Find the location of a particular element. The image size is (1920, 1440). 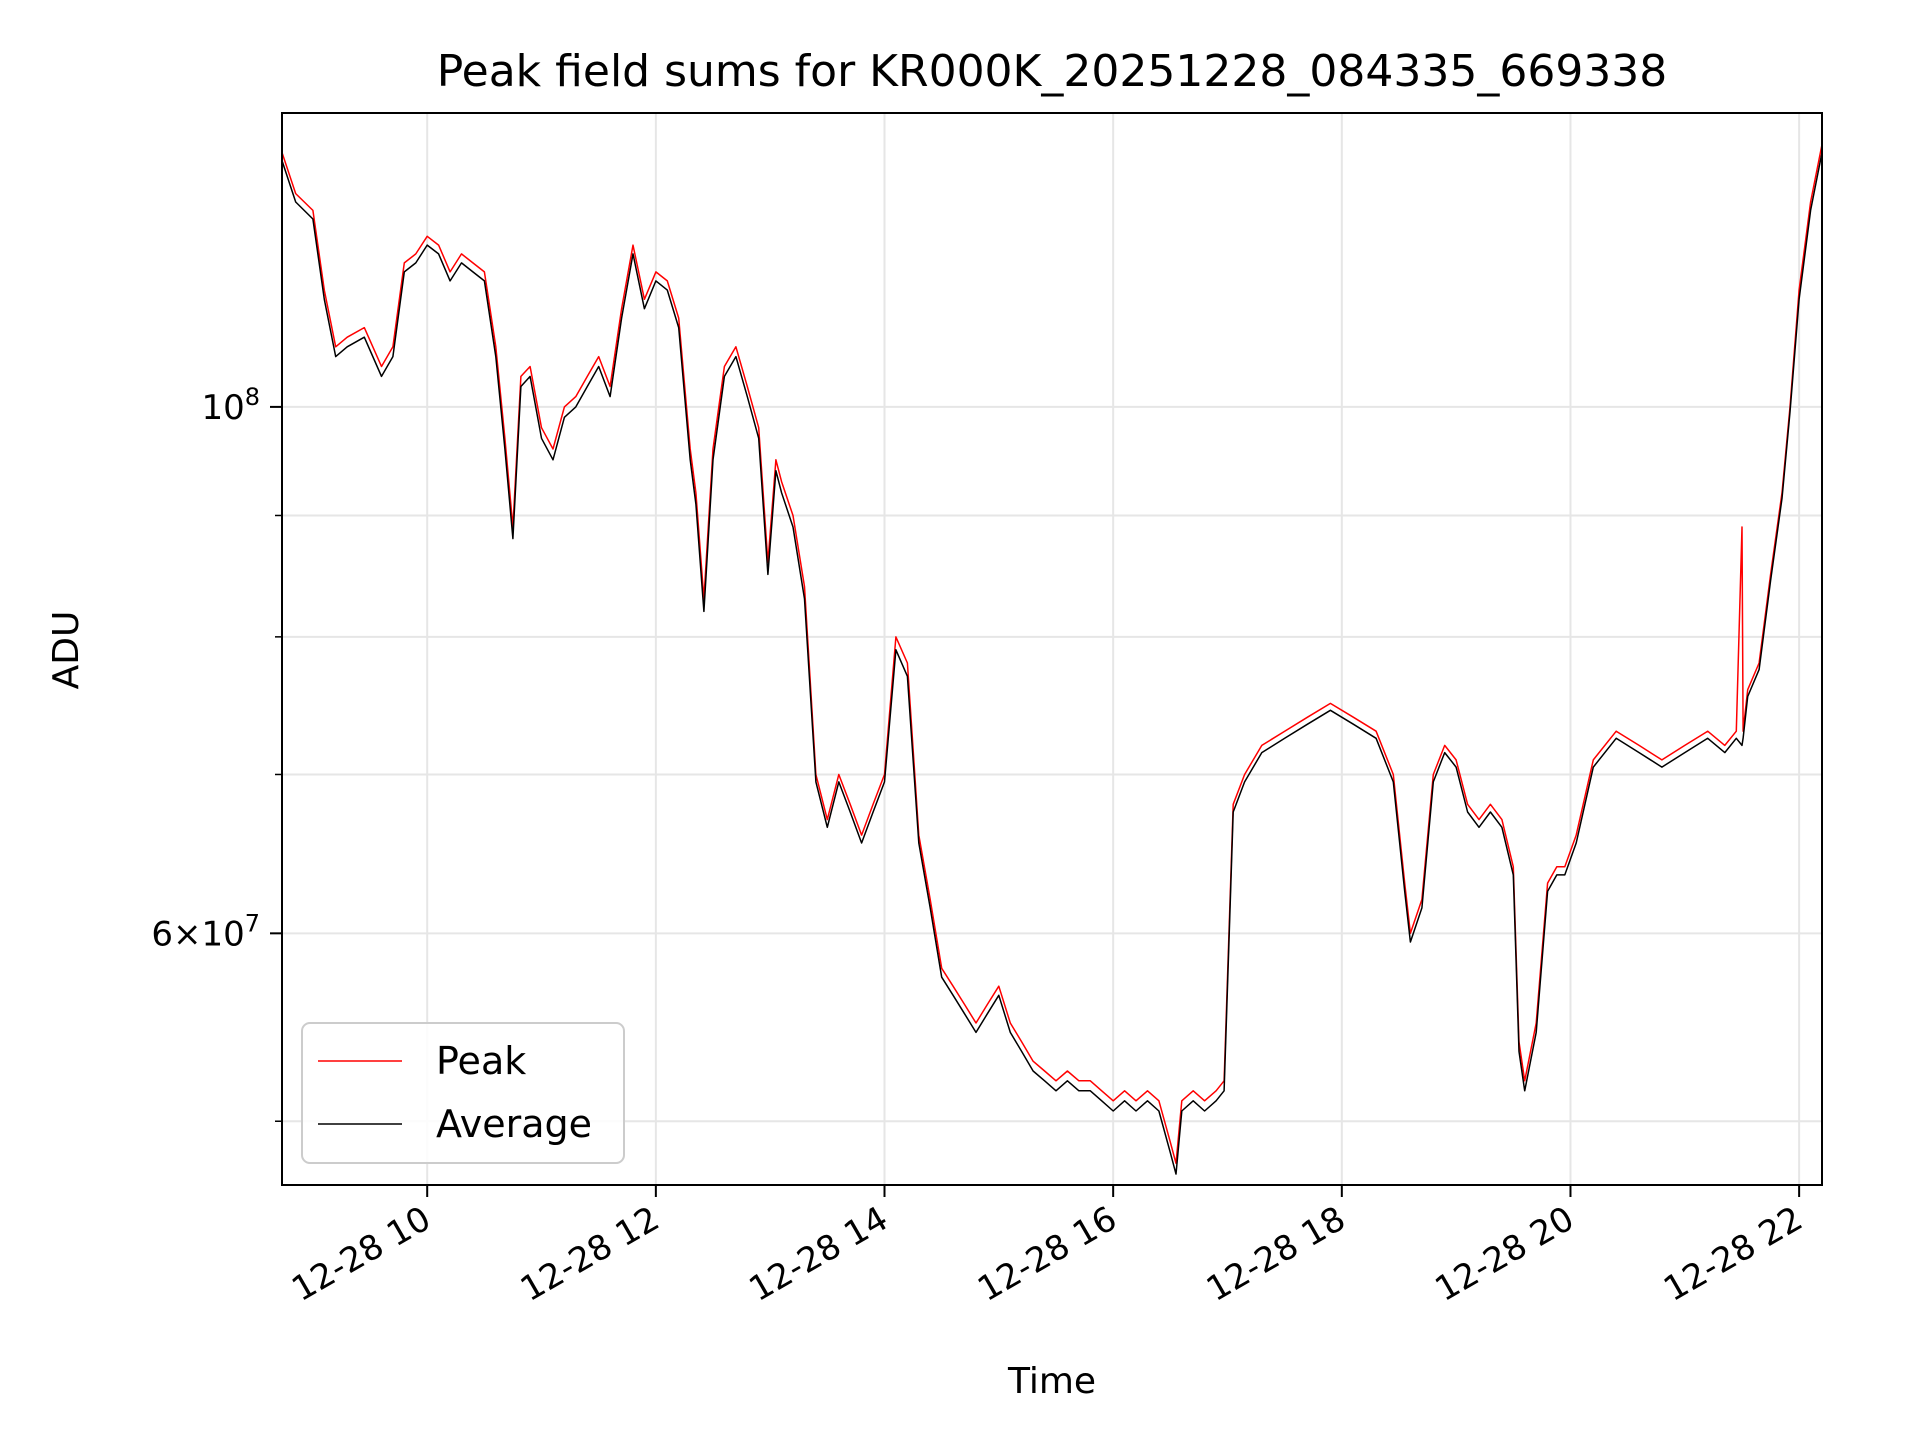

y-axis-label: ADU is located at coordinates (66, 650).